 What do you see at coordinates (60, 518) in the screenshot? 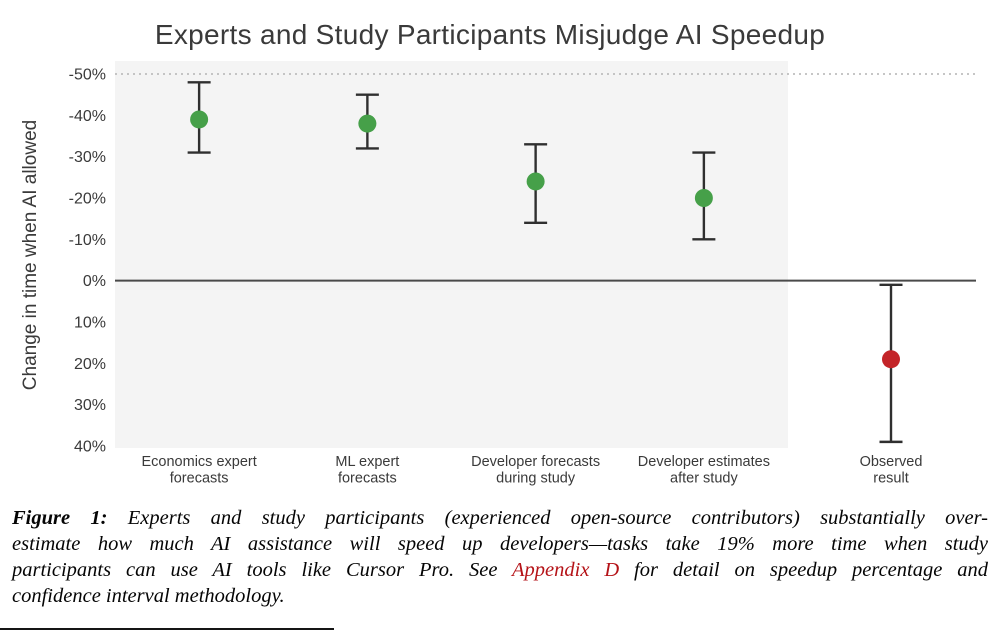
I see `caption-figure-label: Figure 1:` at bounding box center [60, 518].